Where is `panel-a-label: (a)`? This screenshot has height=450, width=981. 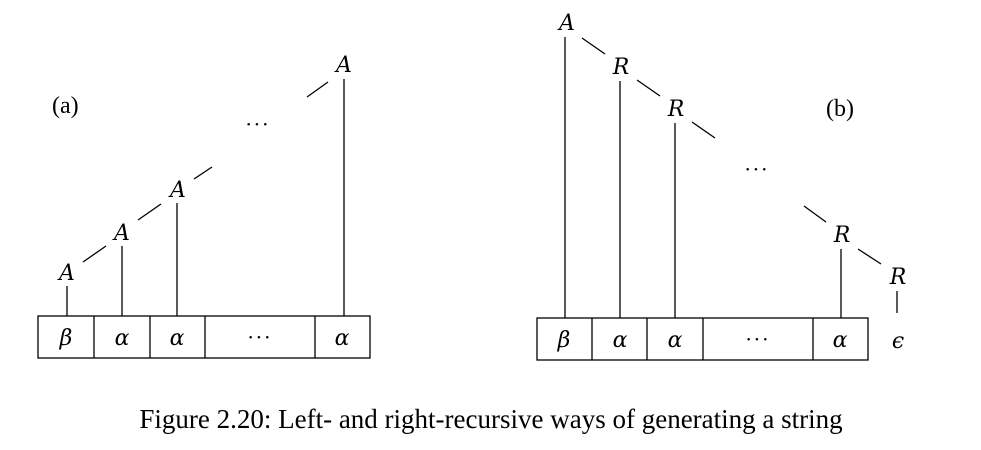 panel-a-label: (a) is located at coordinates (65, 106).